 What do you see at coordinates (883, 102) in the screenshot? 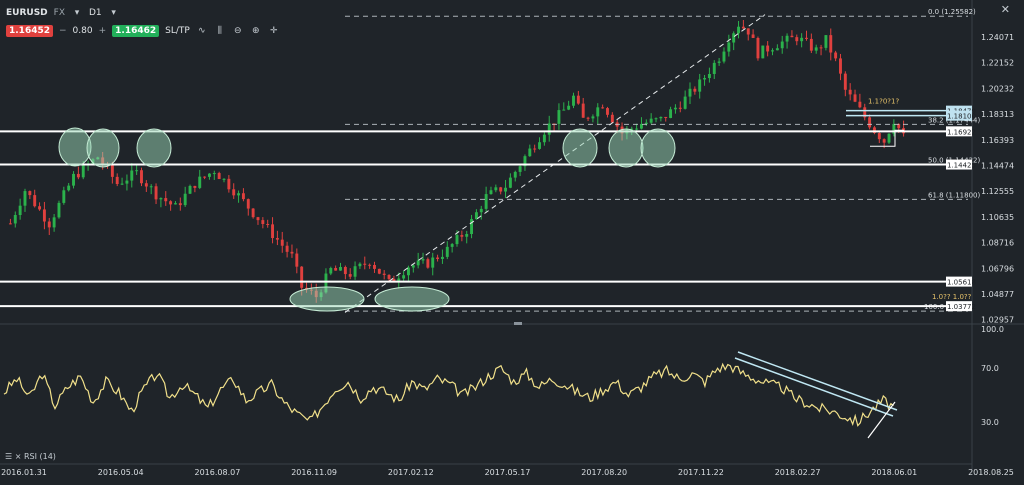
I see `fib-partial-label: 1.1?0?1?` at bounding box center [883, 102].